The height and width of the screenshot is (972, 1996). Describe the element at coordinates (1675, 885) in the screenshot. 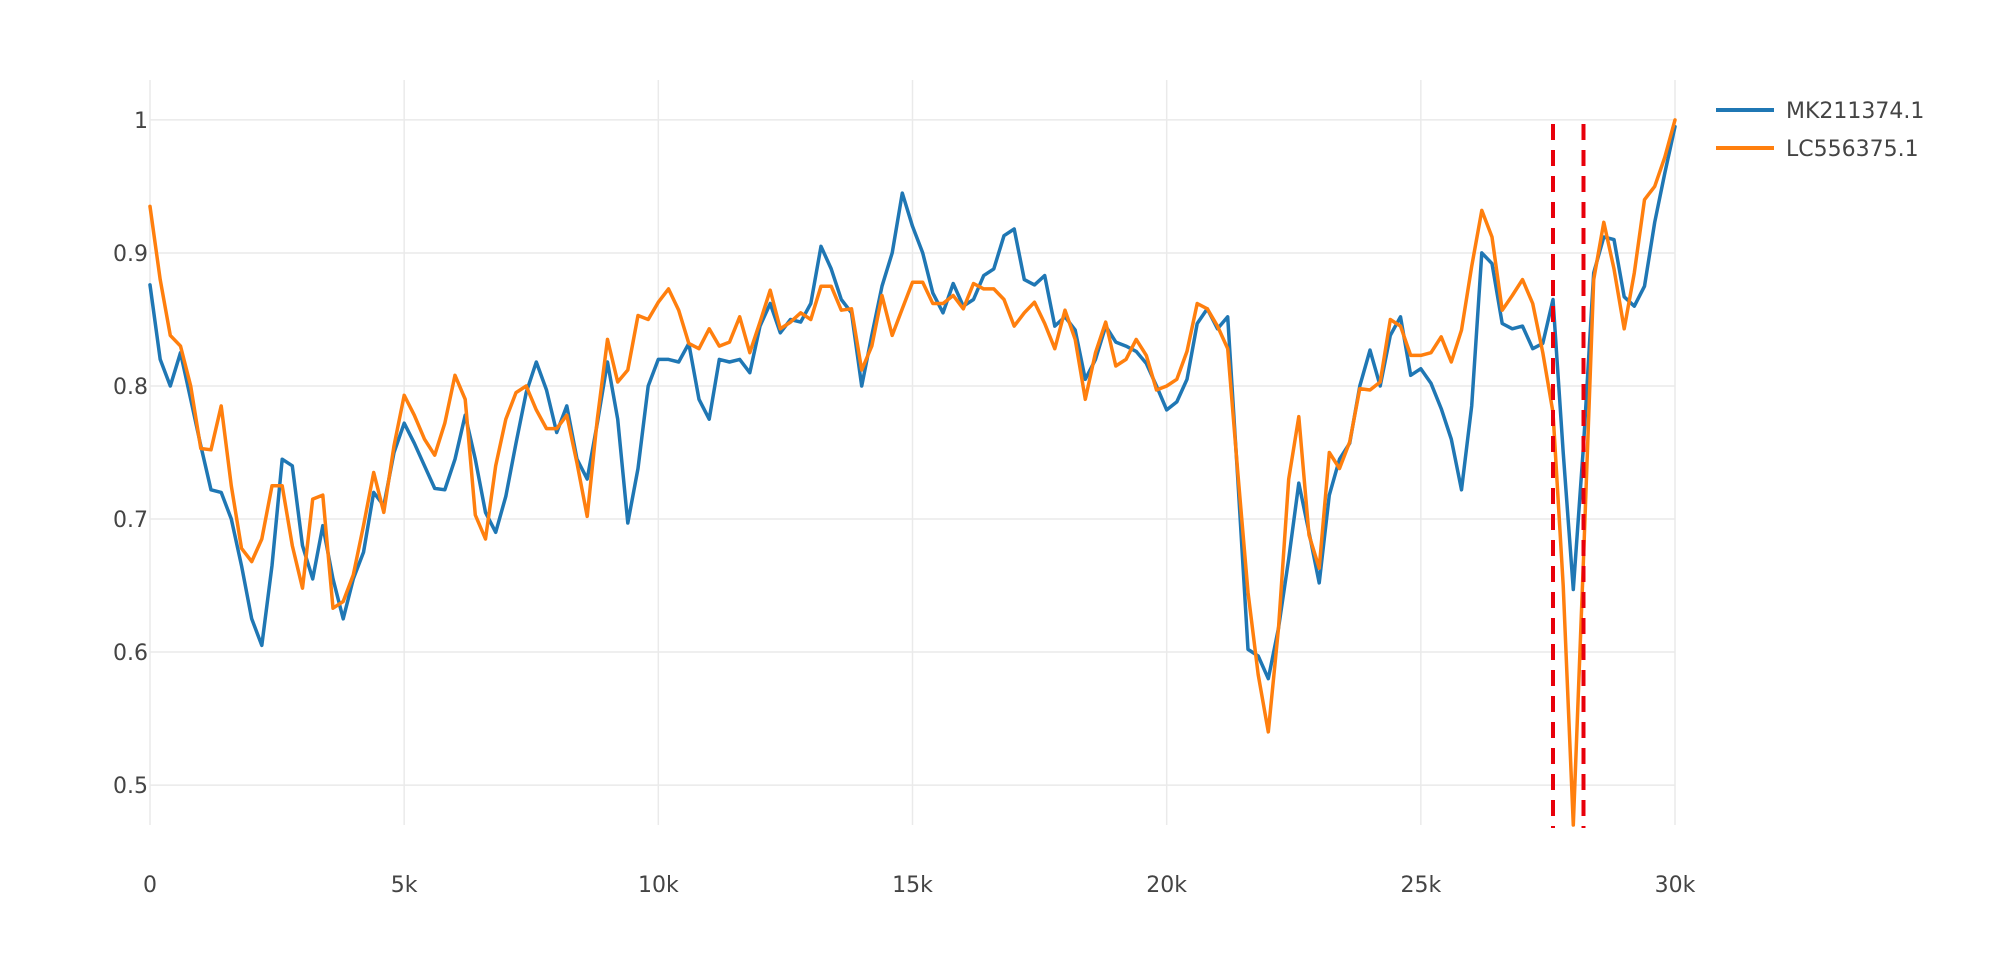

I see `x-tick-label: 30k` at that location.